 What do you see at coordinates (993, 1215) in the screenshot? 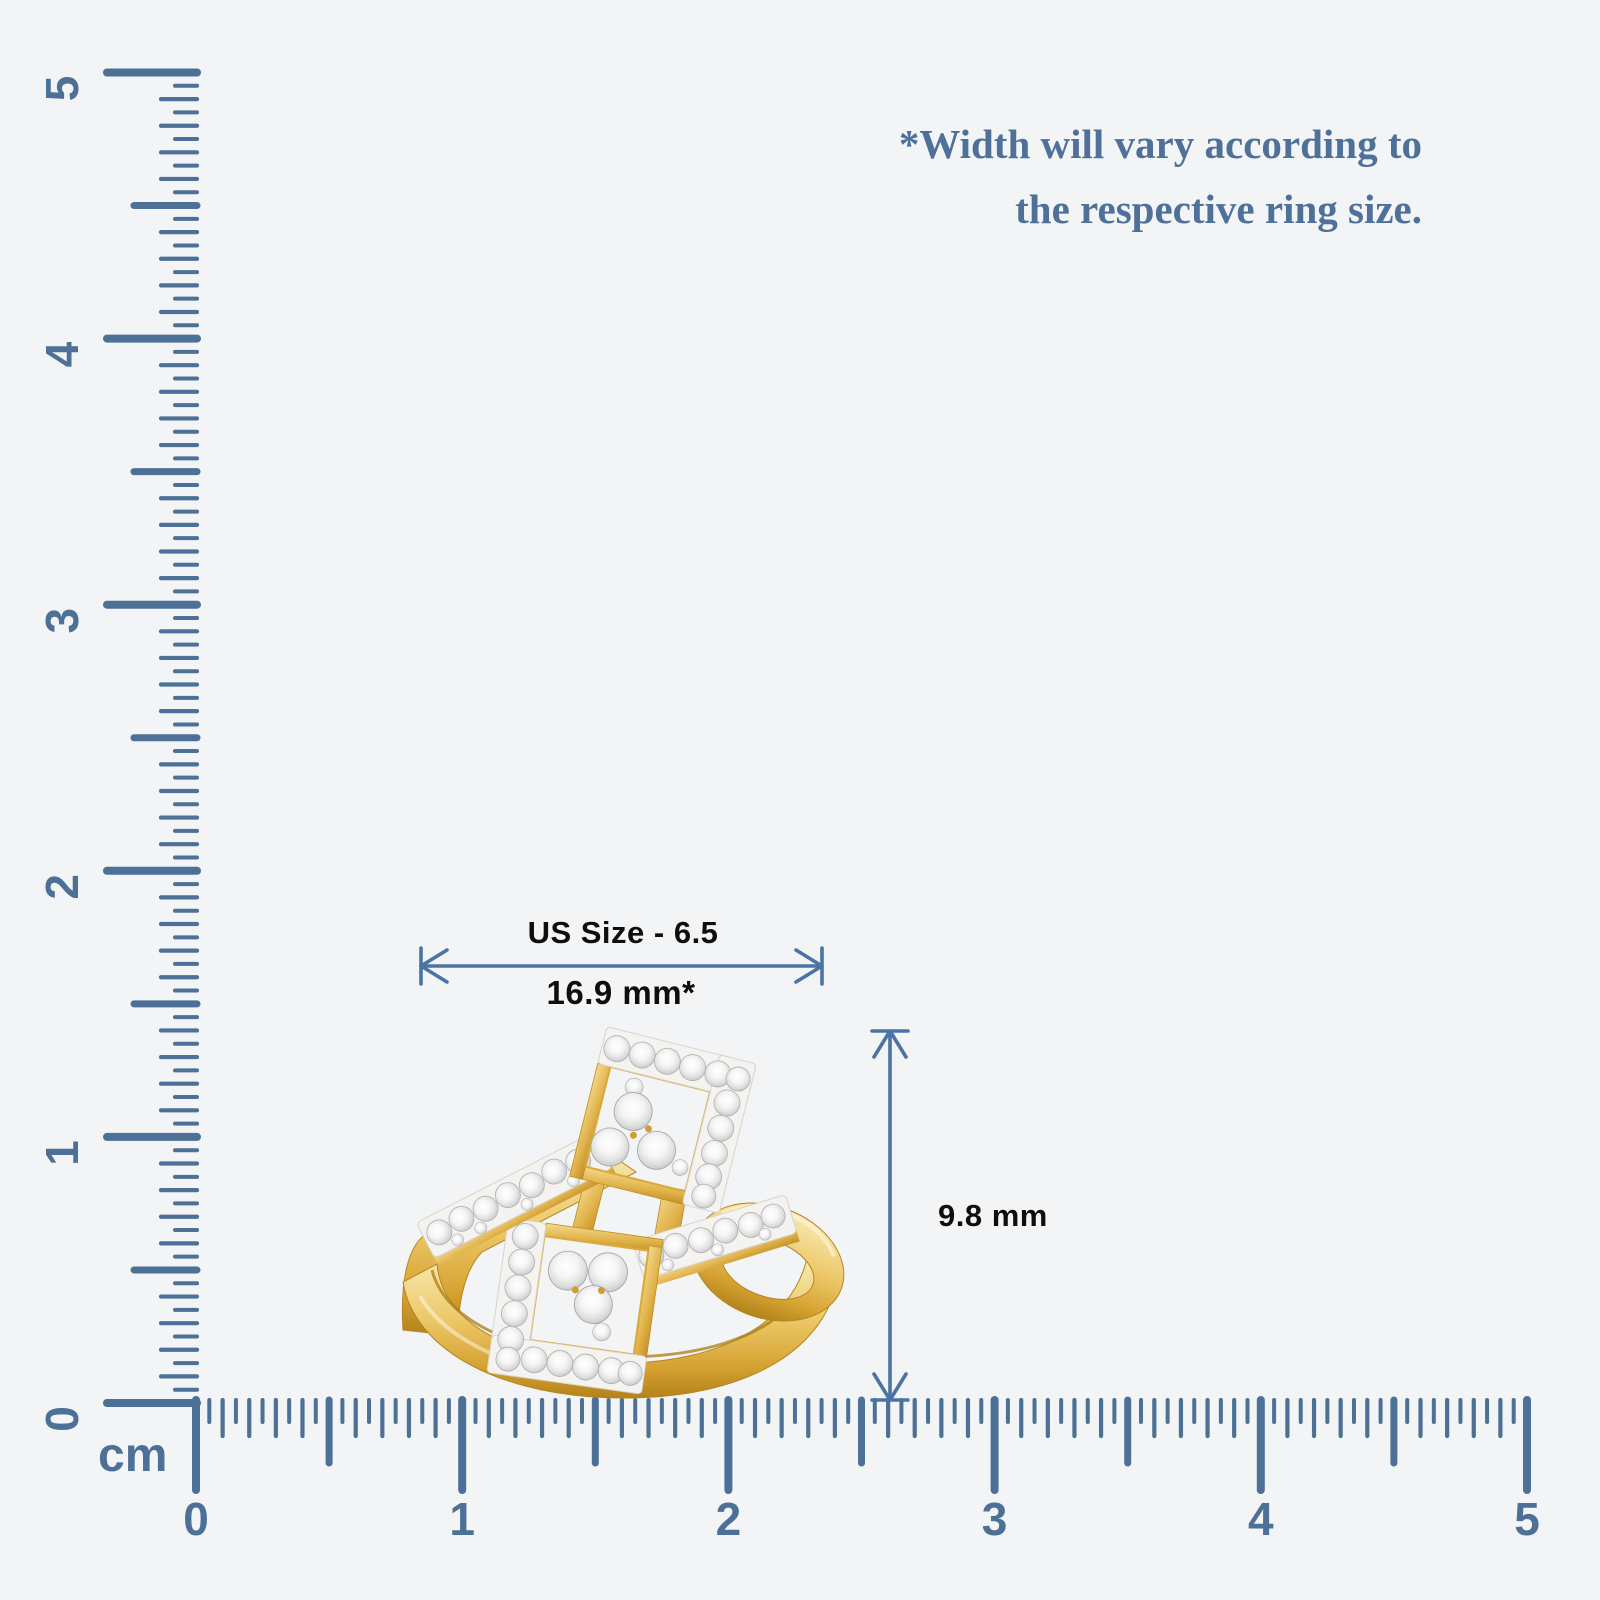
I see `height-value-label: 9.8 mm` at bounding box center [993, 1215].